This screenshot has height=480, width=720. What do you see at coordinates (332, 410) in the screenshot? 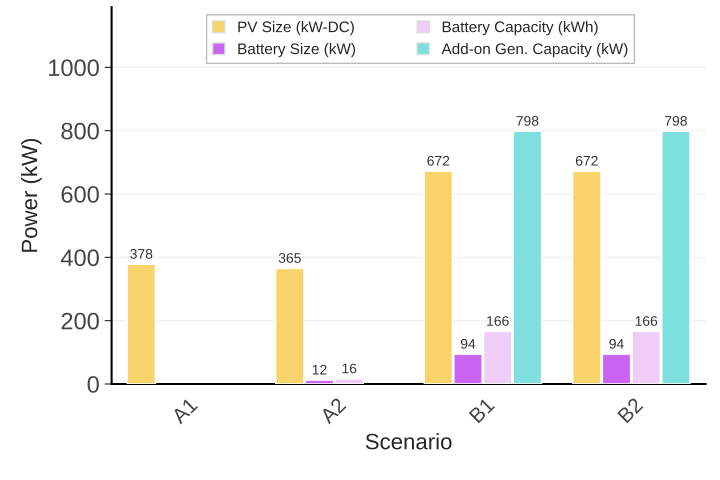
I see `x-tick-label: A2` at bounding box center [332, 410].